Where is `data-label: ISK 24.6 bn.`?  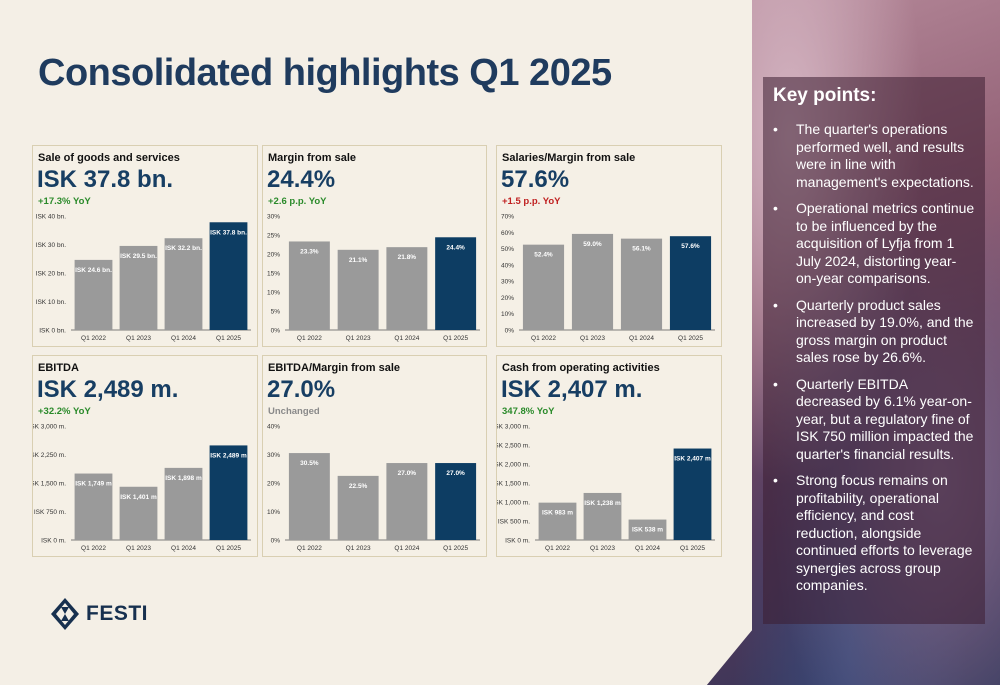
data-label: ISK 24.6 bn. is located at coordinates (93, 270).